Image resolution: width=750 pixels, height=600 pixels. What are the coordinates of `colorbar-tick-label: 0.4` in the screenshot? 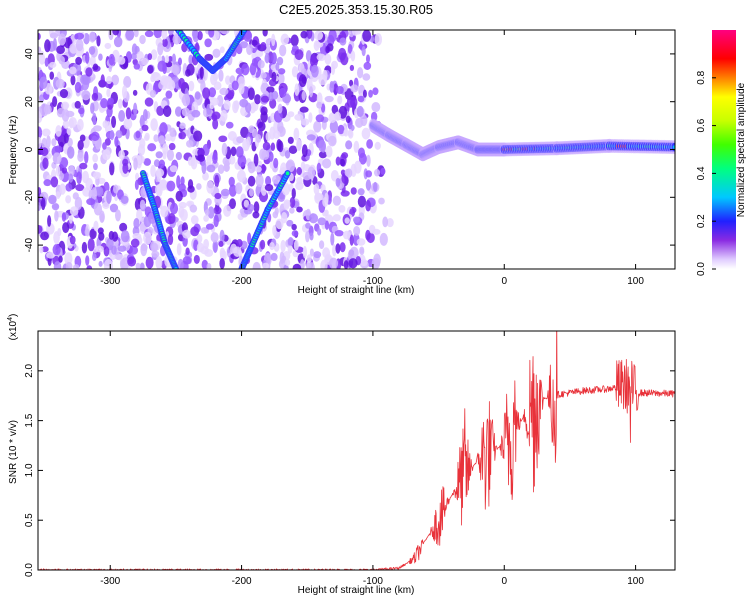 It's located at (701, 173).